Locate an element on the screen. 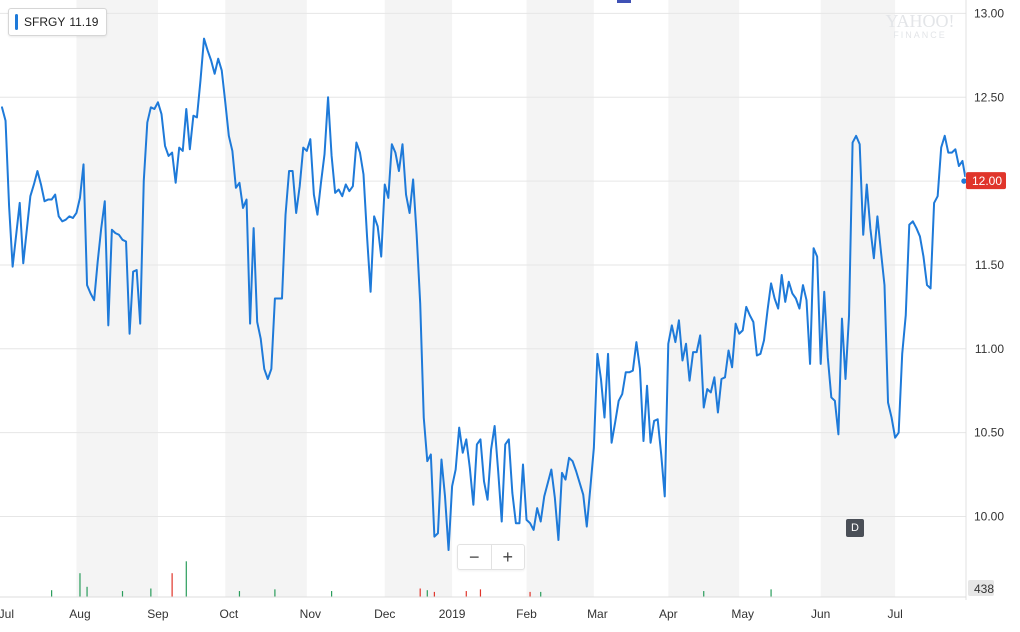 Image resolution: width=1020 pixels, height=632 pixels. x-tick-label: Sep is located at coordinates (158, 614).